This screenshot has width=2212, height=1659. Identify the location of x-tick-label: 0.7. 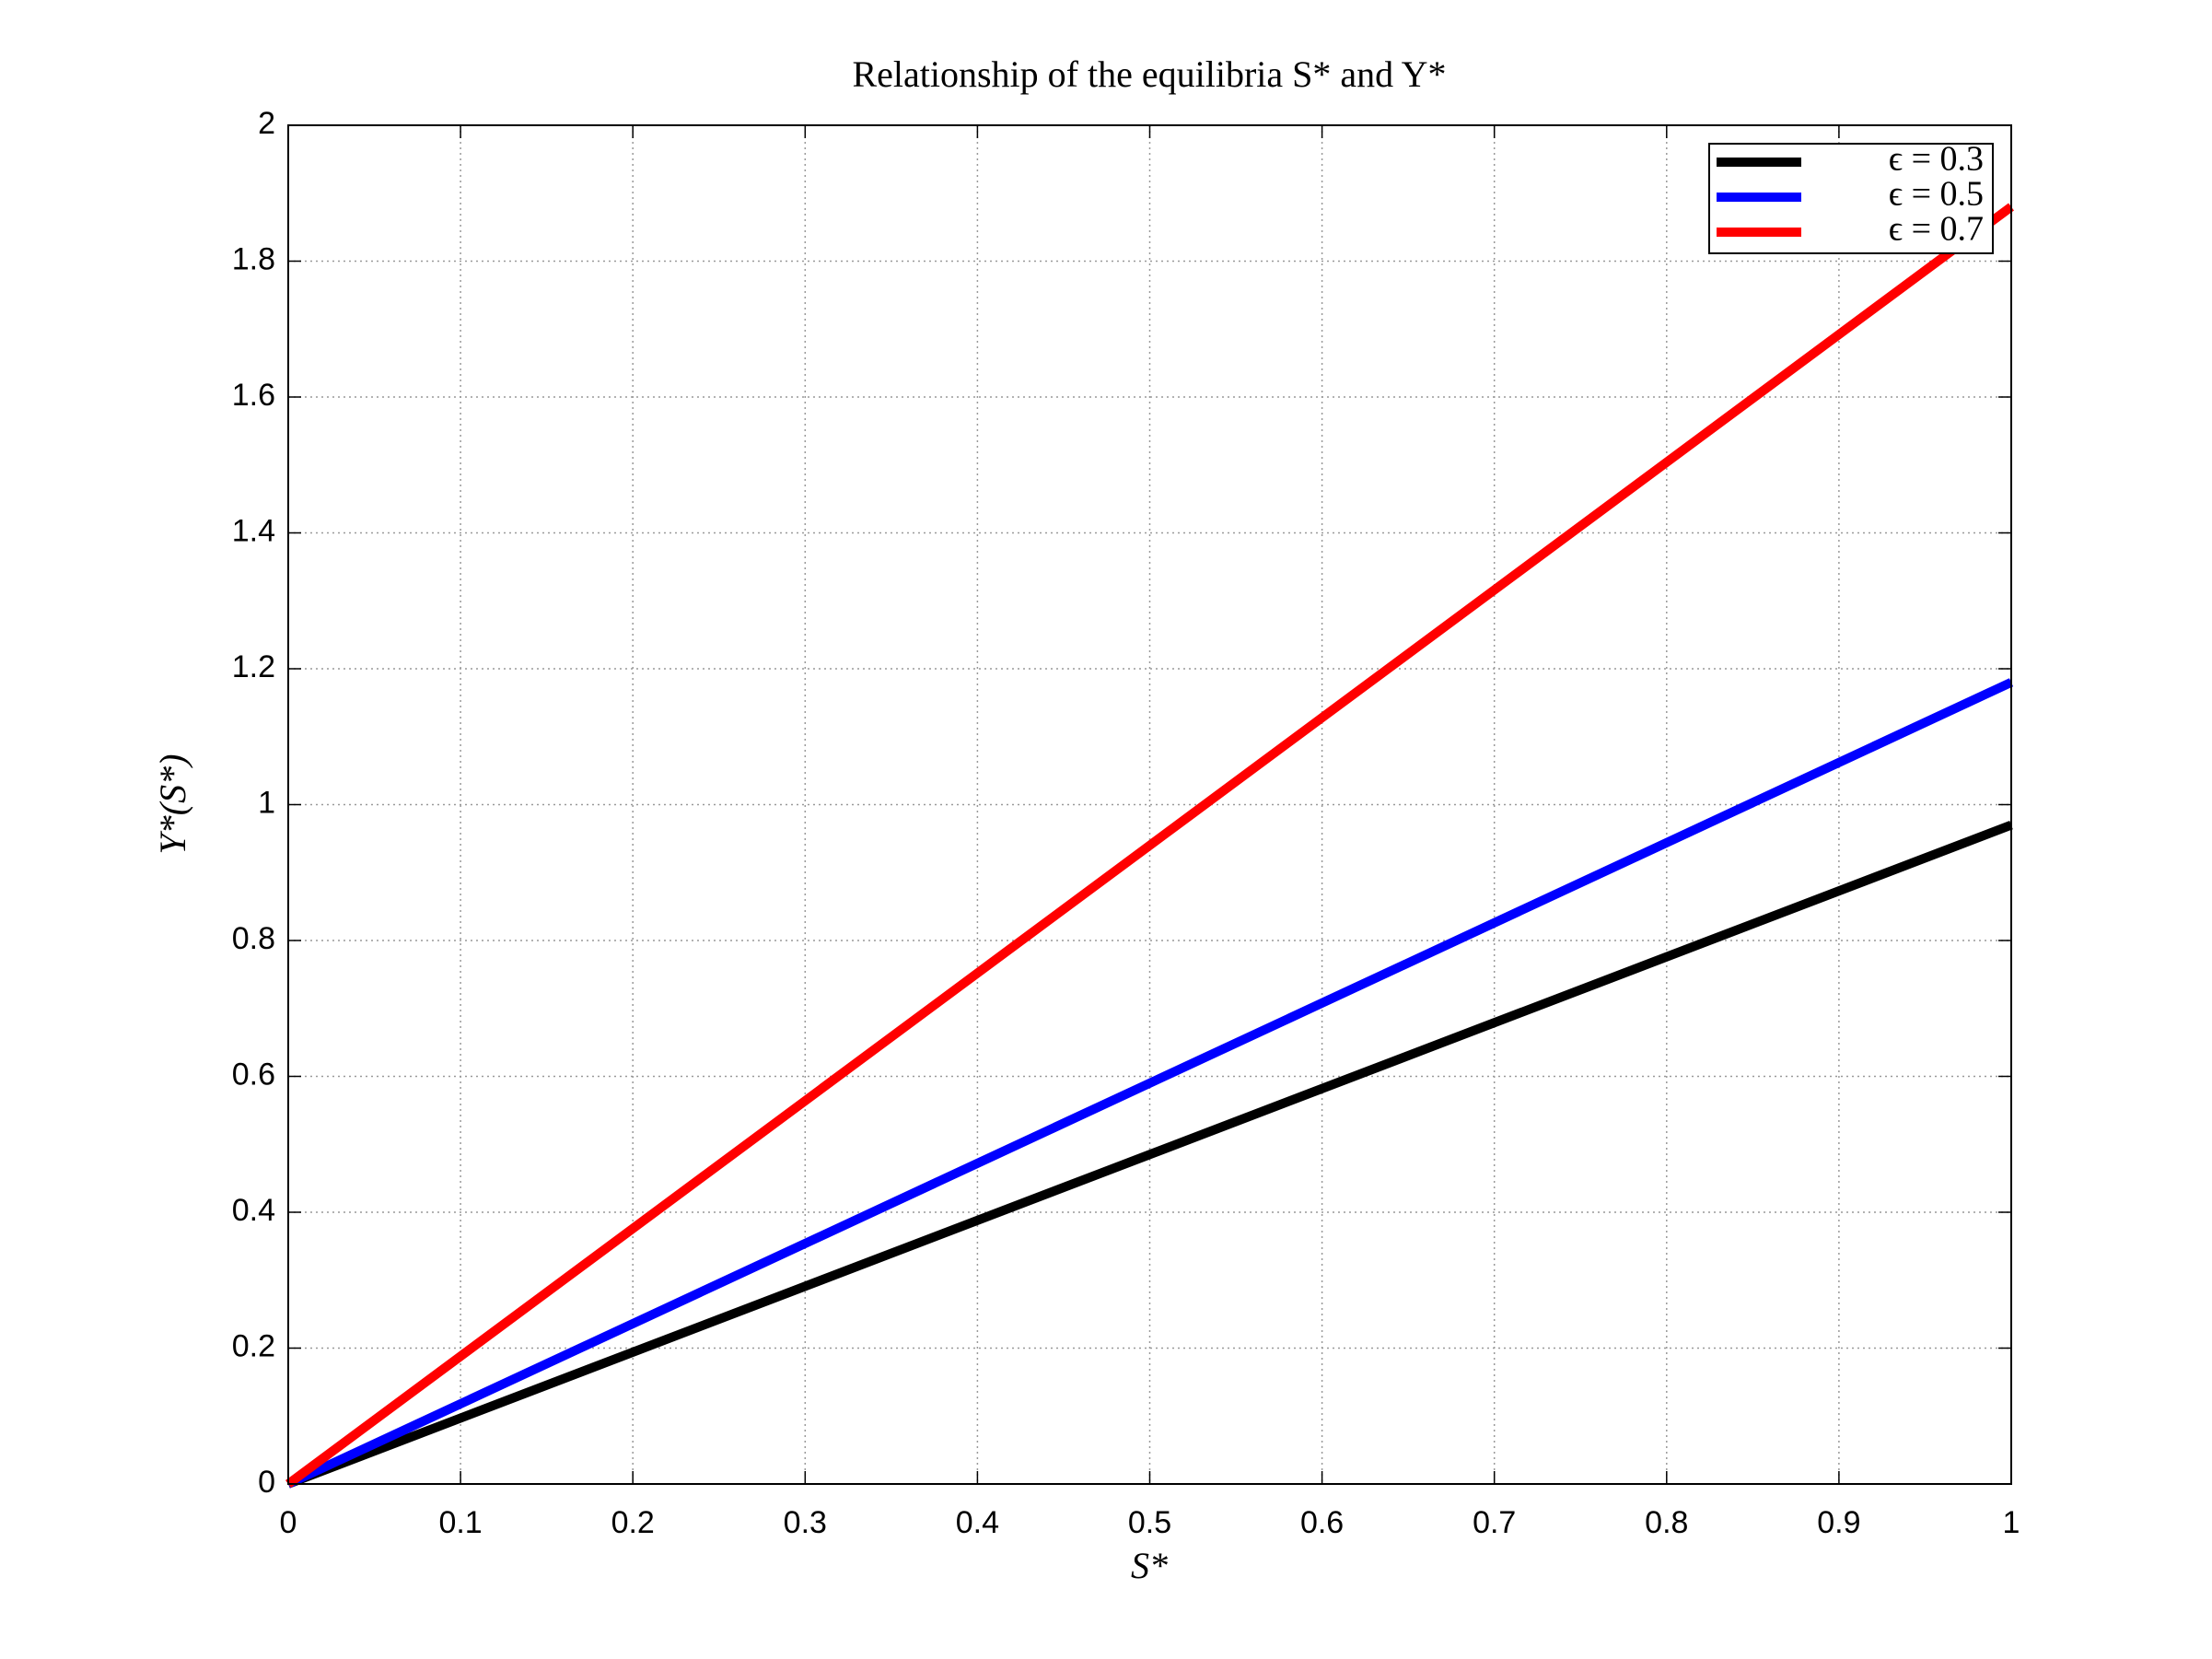
(1494, 1522).